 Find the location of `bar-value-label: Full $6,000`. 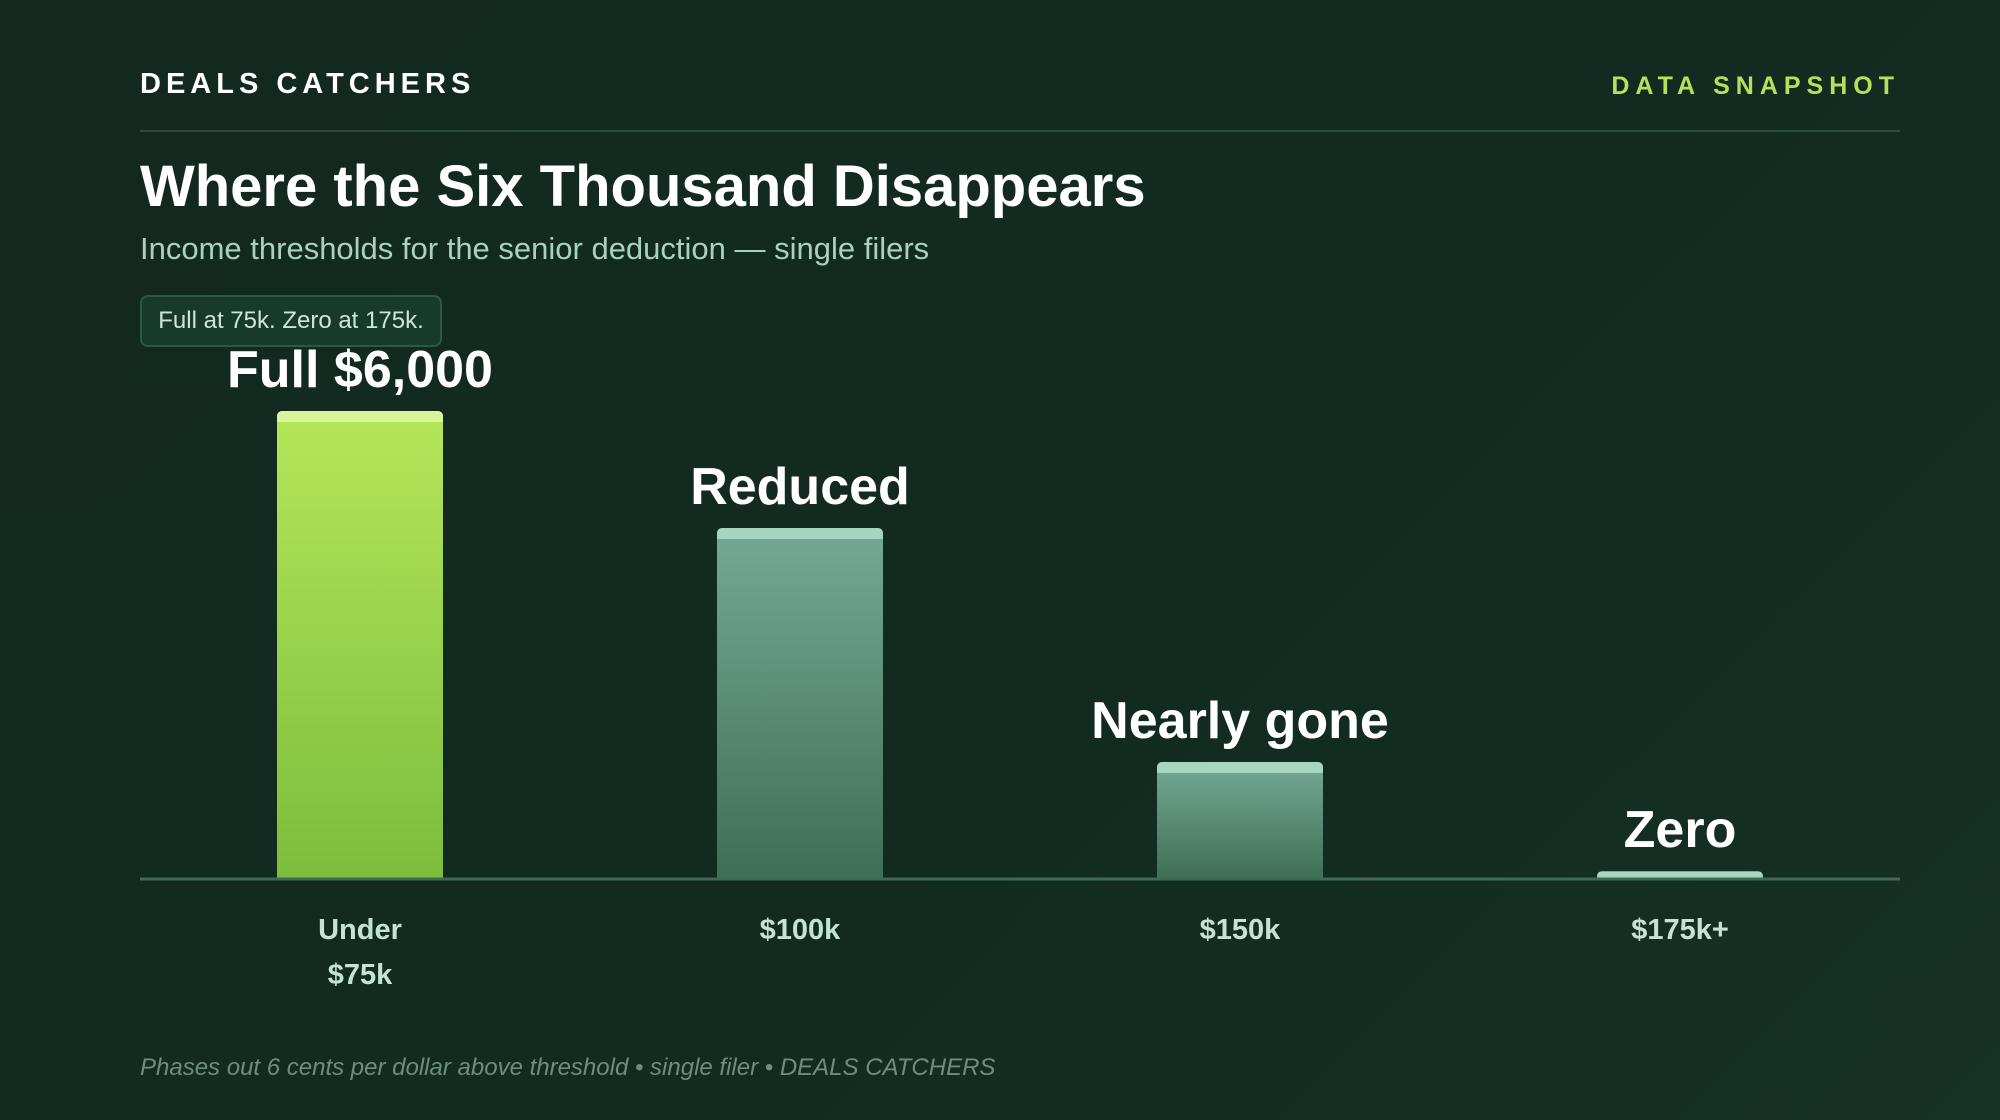

bar-value-label: Full $6,000 is located at coordinates (360, 370).